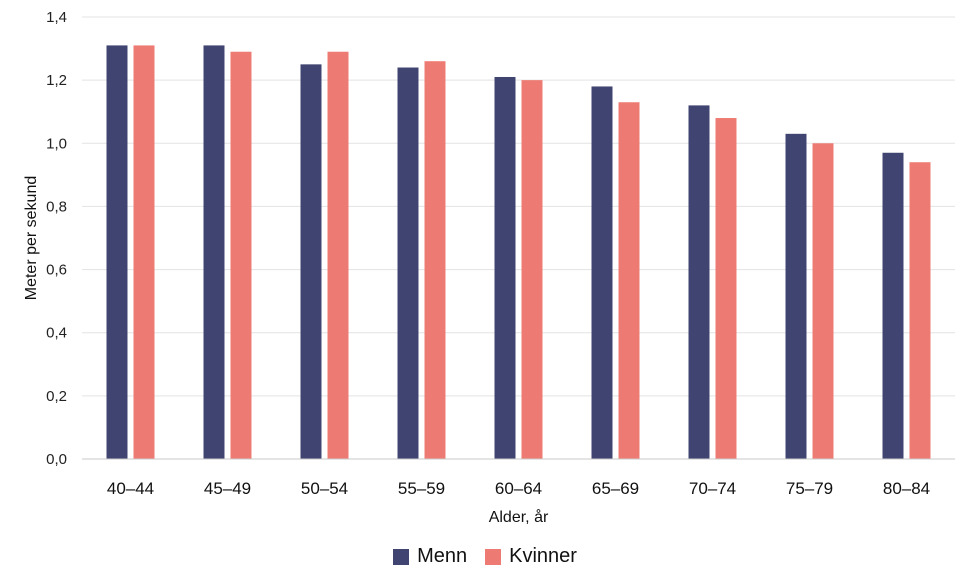  Describe the element at coordinates (543, 556) in the screenshot. I see `legend-label-kvinner: Kvinner` at that location.